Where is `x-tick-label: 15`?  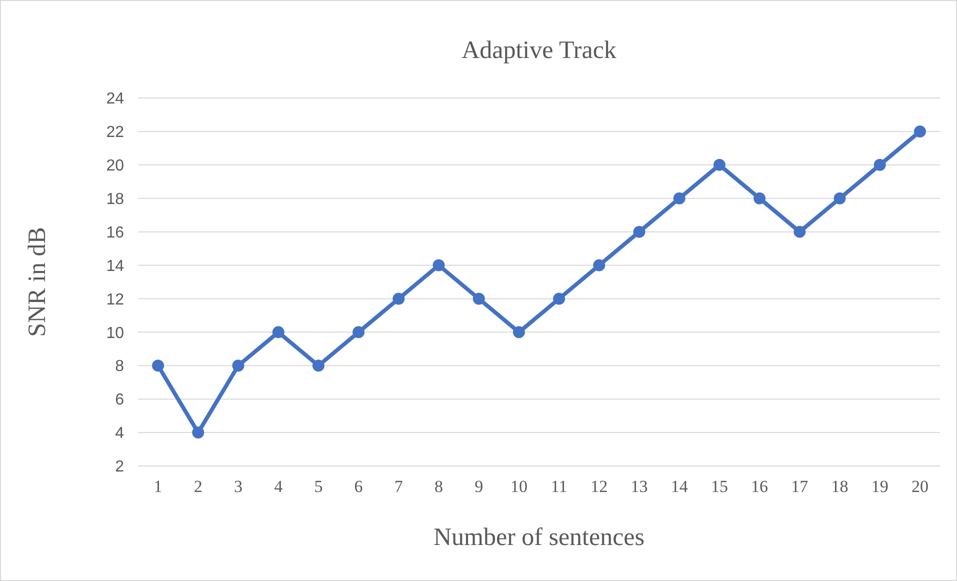 x-tick-label: 15 is located at coordinates (719, 486).